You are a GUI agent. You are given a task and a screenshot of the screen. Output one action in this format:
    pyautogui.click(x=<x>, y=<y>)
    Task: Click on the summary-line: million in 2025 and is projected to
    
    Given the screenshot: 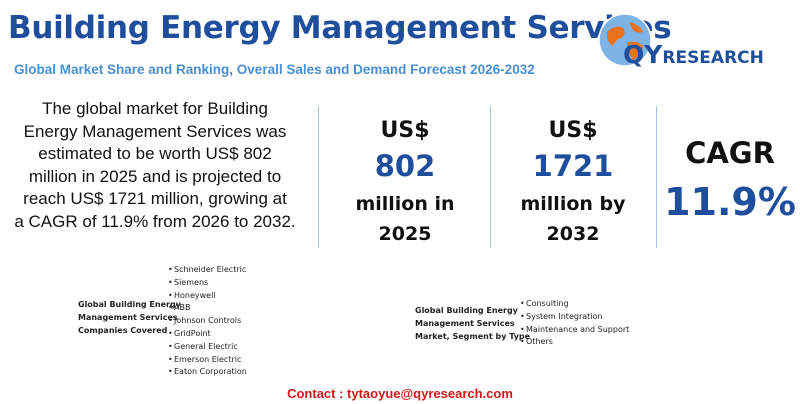 What is the action you would take?
    pyautogui.click(x=155, y=176)
    